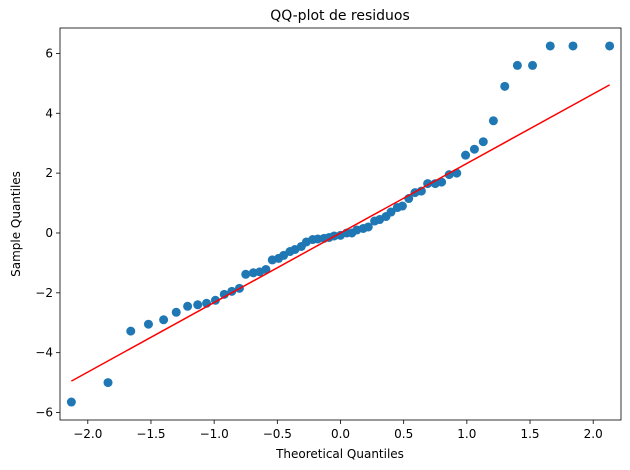 This screenshot has width=630, height=470. I want to click on x-tick-label: 2.0, so click(593, 434).